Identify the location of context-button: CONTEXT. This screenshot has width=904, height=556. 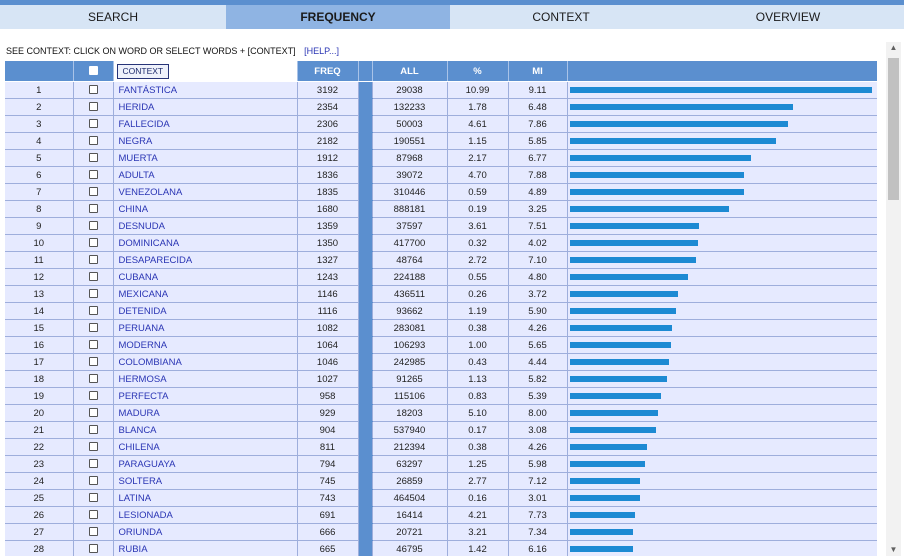
(143, 71).